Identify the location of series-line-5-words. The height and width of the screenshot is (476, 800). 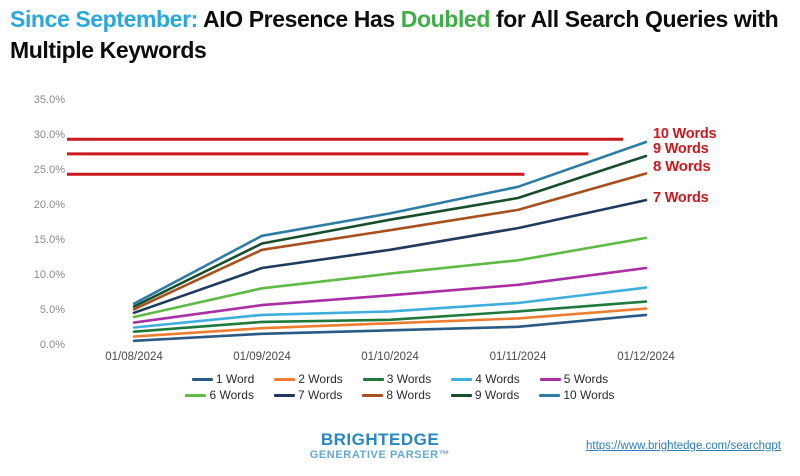
(390, 295).